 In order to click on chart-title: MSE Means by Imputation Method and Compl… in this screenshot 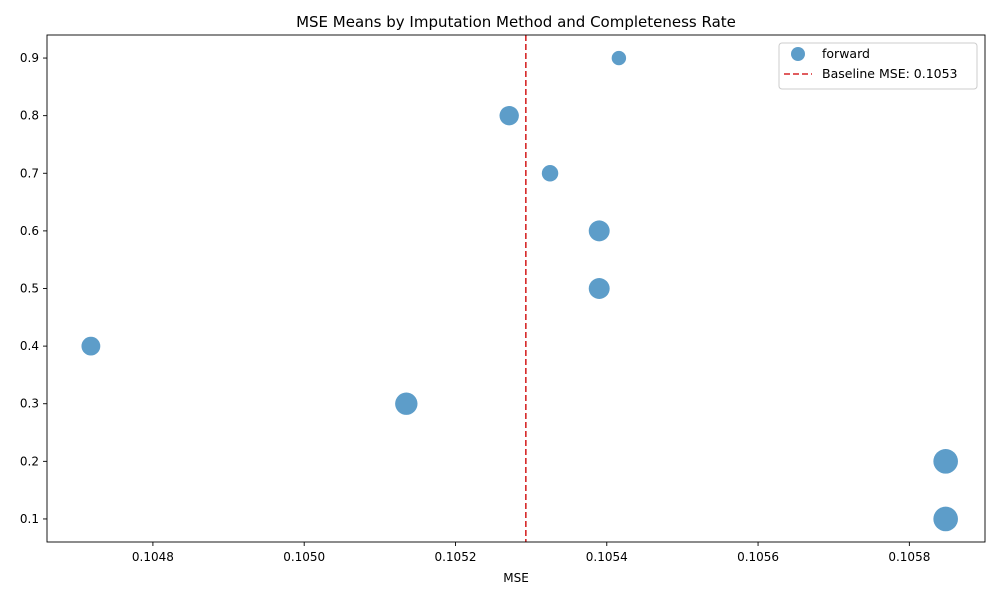, I will do `click(516, 22)`.